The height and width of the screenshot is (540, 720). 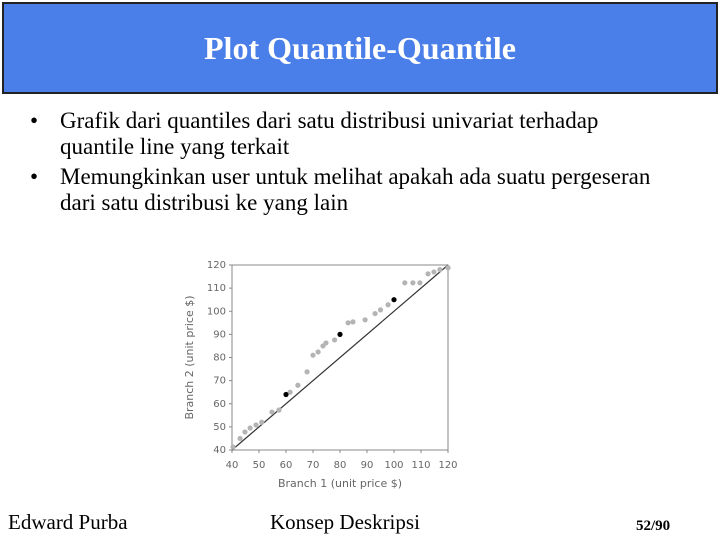 What do you see at coordinates (219, 381) in the screenshot?
I see `y-tick-label: 70` at bounding box center [219, 381].